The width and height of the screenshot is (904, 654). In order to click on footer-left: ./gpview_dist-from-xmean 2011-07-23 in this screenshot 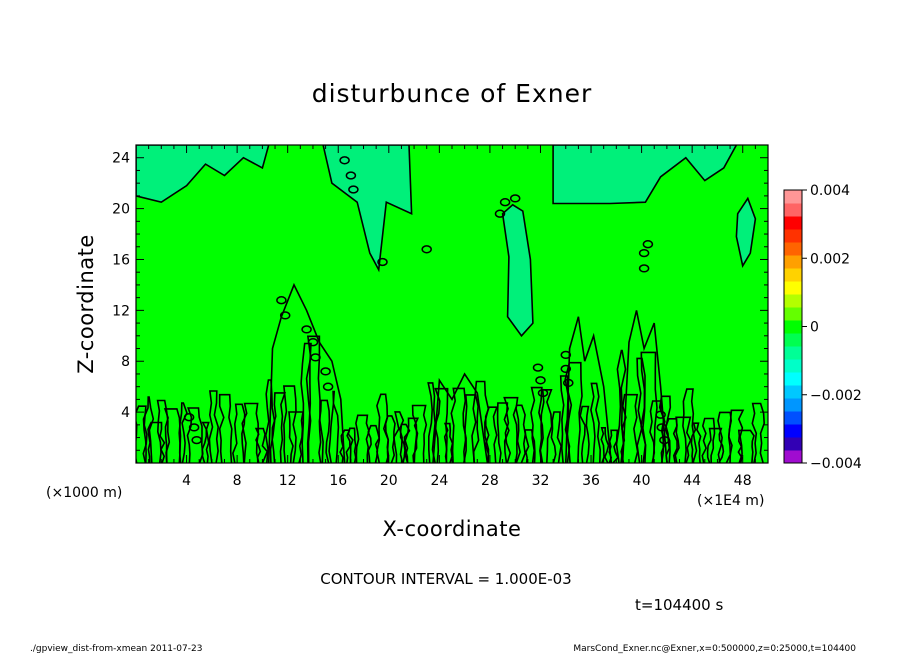, I will do `click(116, 649)`.